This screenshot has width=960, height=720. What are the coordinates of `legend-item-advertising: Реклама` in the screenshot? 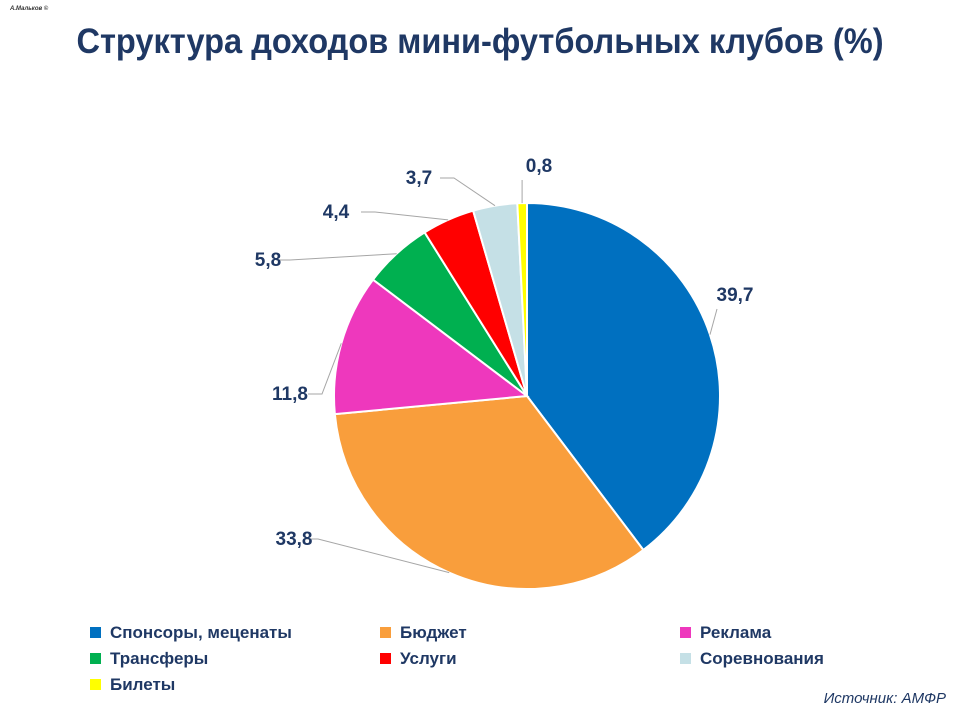 It's located at (775, 632).